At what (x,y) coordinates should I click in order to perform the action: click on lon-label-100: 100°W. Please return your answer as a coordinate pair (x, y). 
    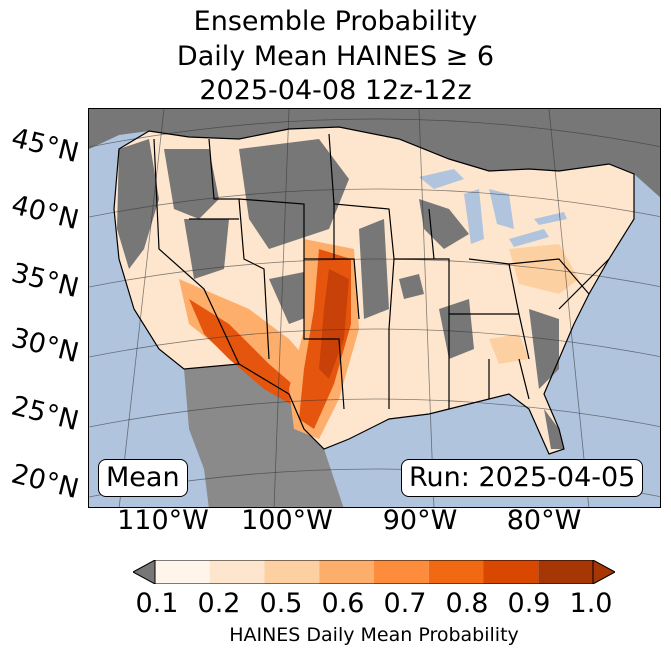
    Looking at the image, I should click on (287, 520).